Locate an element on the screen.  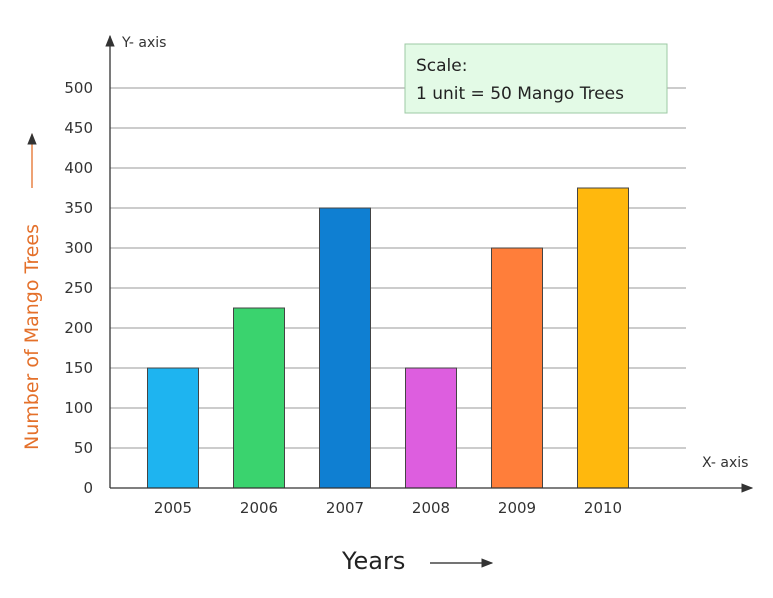
x-tick-label: 2005 is located at coordinates (173, 508).